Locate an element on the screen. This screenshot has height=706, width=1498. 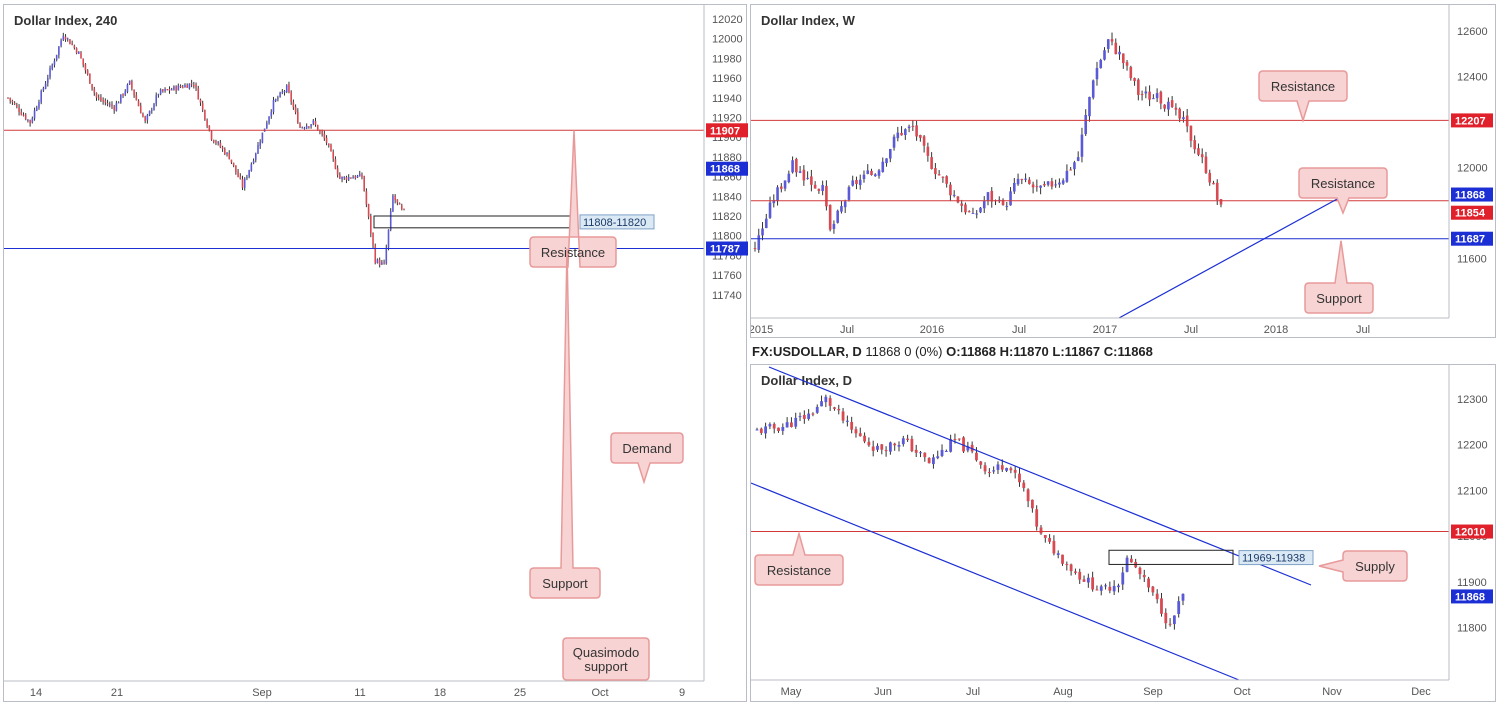
callout-support-4h: Support is located at coordinates (565, 423).